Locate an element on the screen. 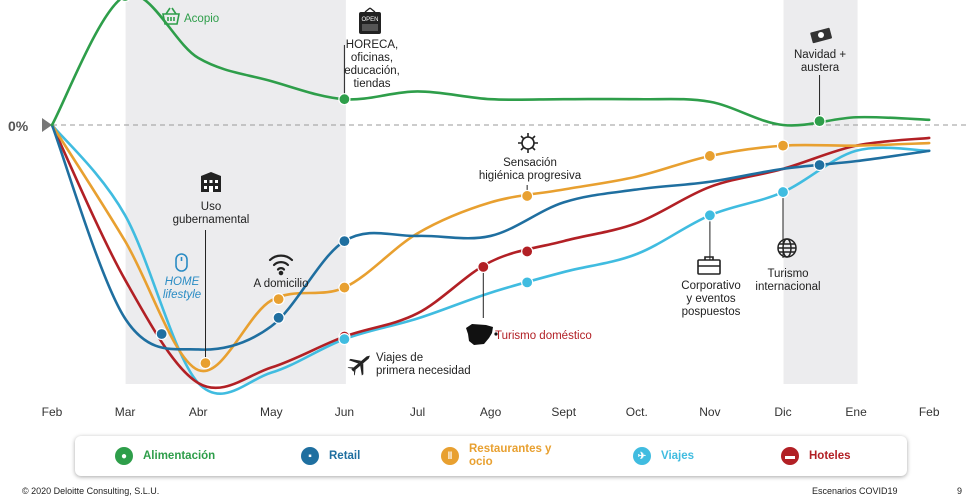 This screenshot has width=974, height=500. briefcase-icon is located at coordinates (709, 265).